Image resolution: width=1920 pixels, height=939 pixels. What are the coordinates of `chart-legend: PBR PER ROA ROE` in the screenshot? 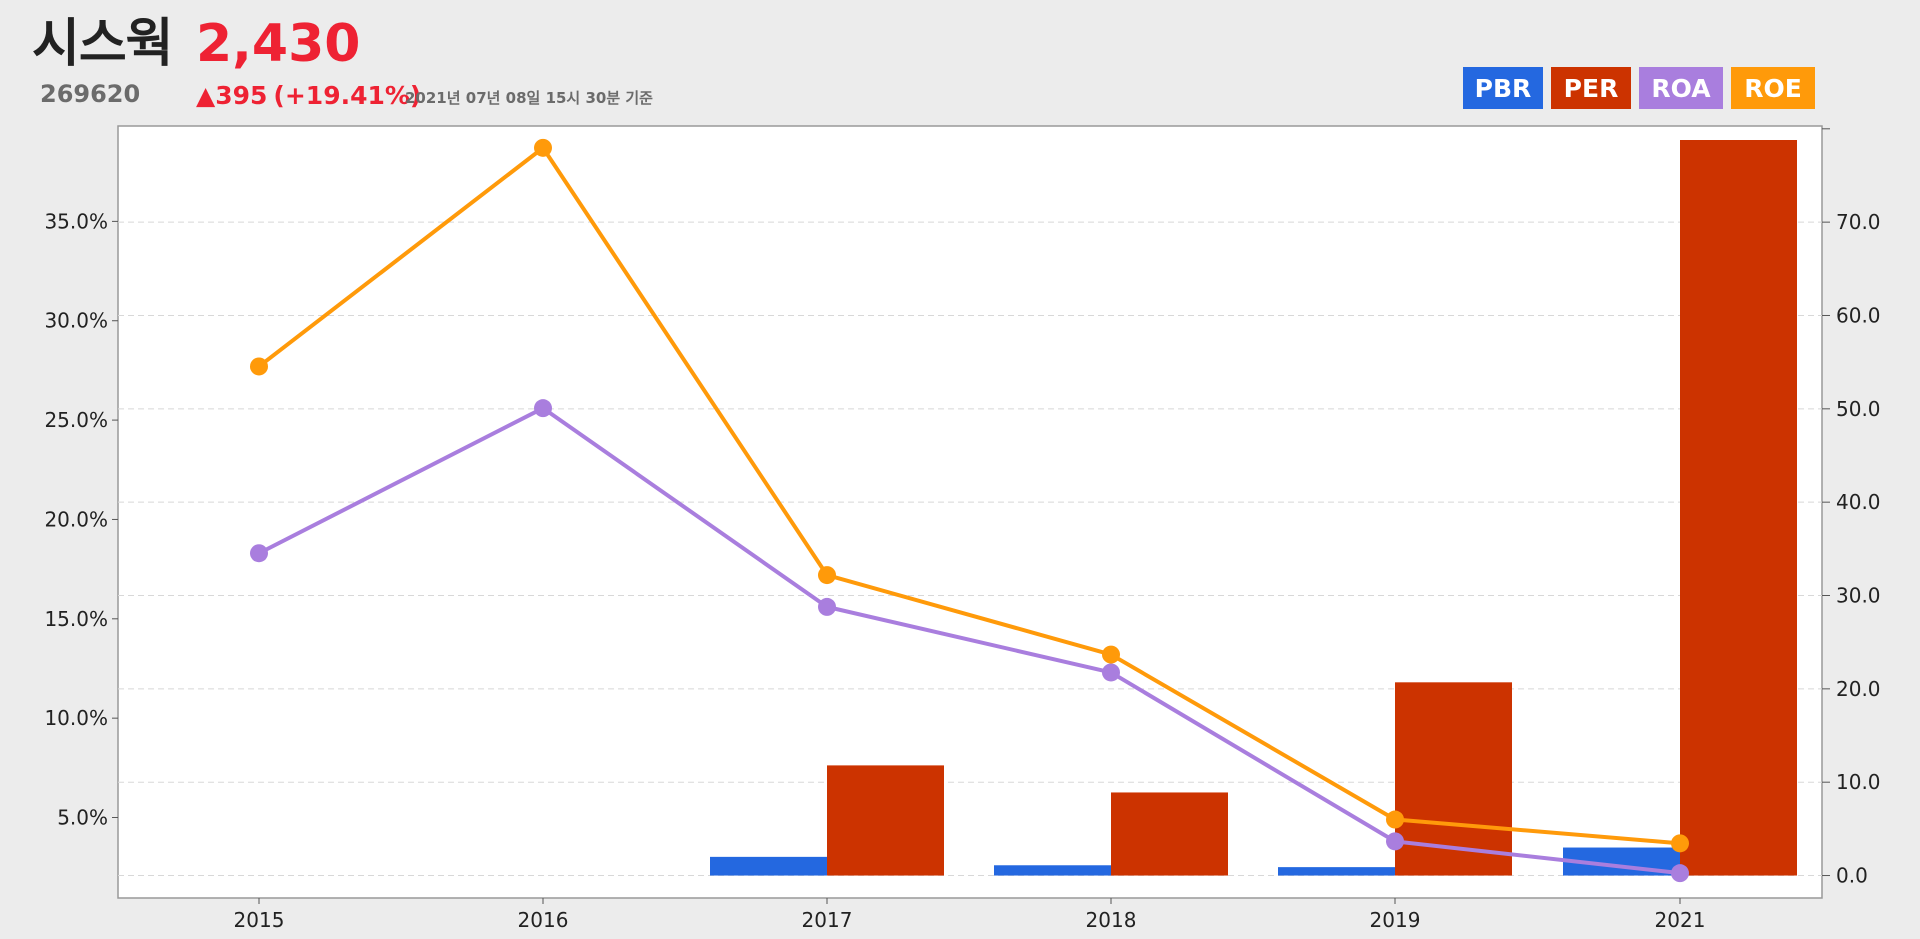 It's located at (1639, 88).